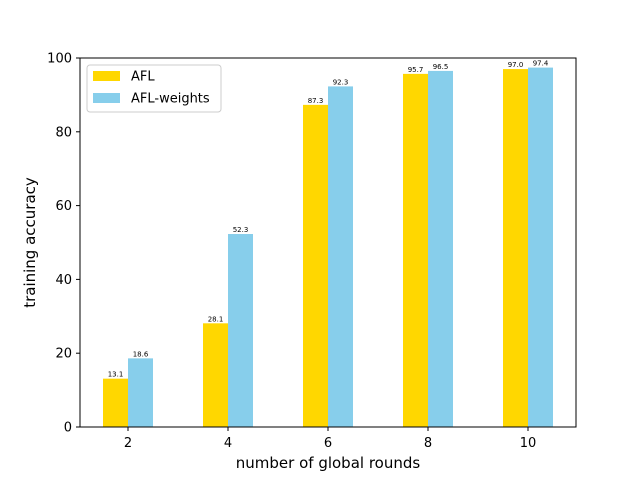 This screenshot has height=480, width=640. Describe the element at coordinates (106, 76) in the screenshot. I see `legend-swatch-afl` at that location.